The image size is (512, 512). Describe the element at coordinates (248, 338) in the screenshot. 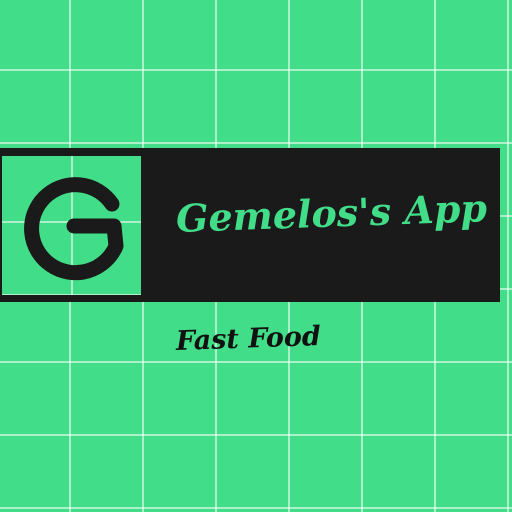

I see `tagline: Fast Food` at that location.